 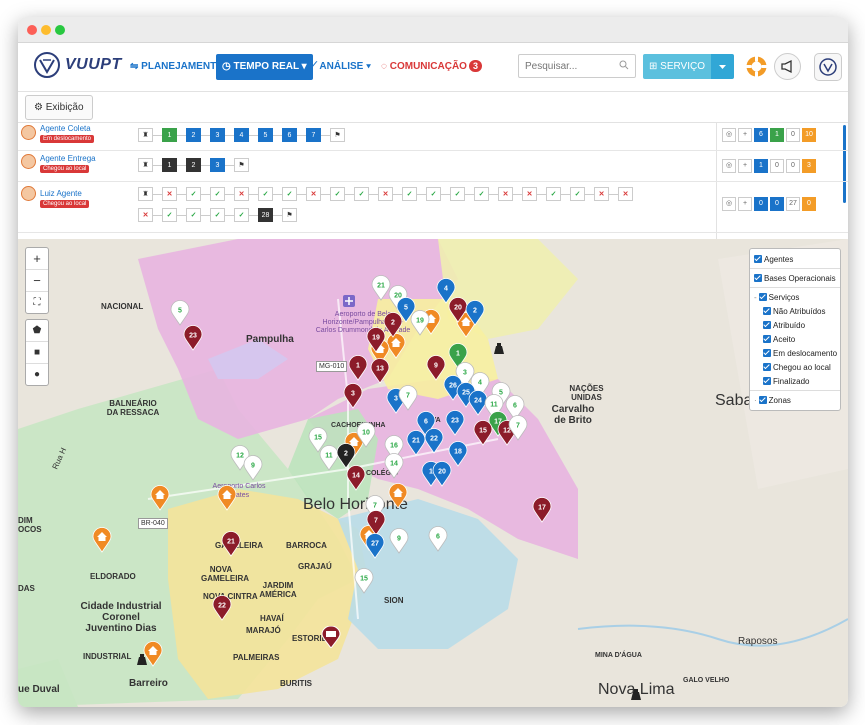 What do you see at coordinates (32, 30) in the screenshot?
I see `close-window-button` at bounding box center [32, 30].